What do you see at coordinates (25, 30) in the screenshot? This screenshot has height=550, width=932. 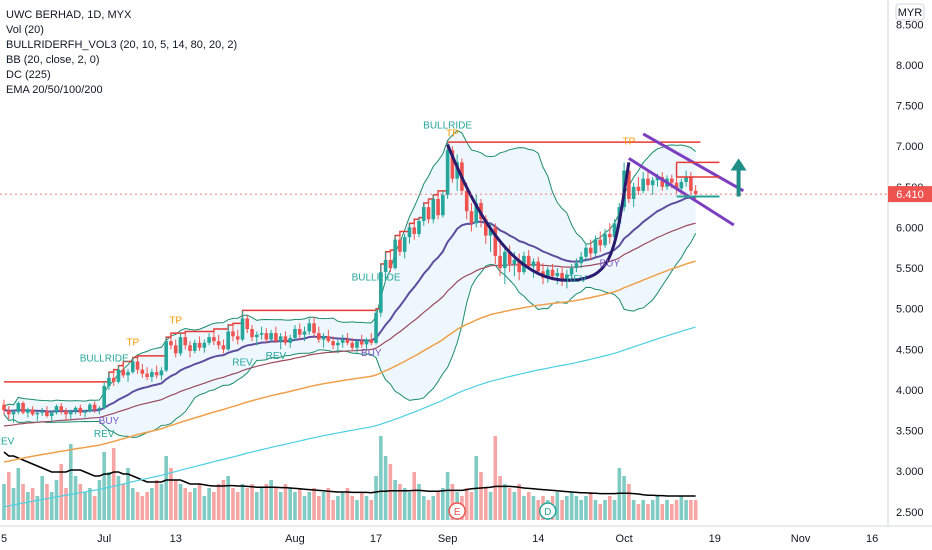 I see `legend-item-volume: Vol (20)` at bounding box center [25, 30].